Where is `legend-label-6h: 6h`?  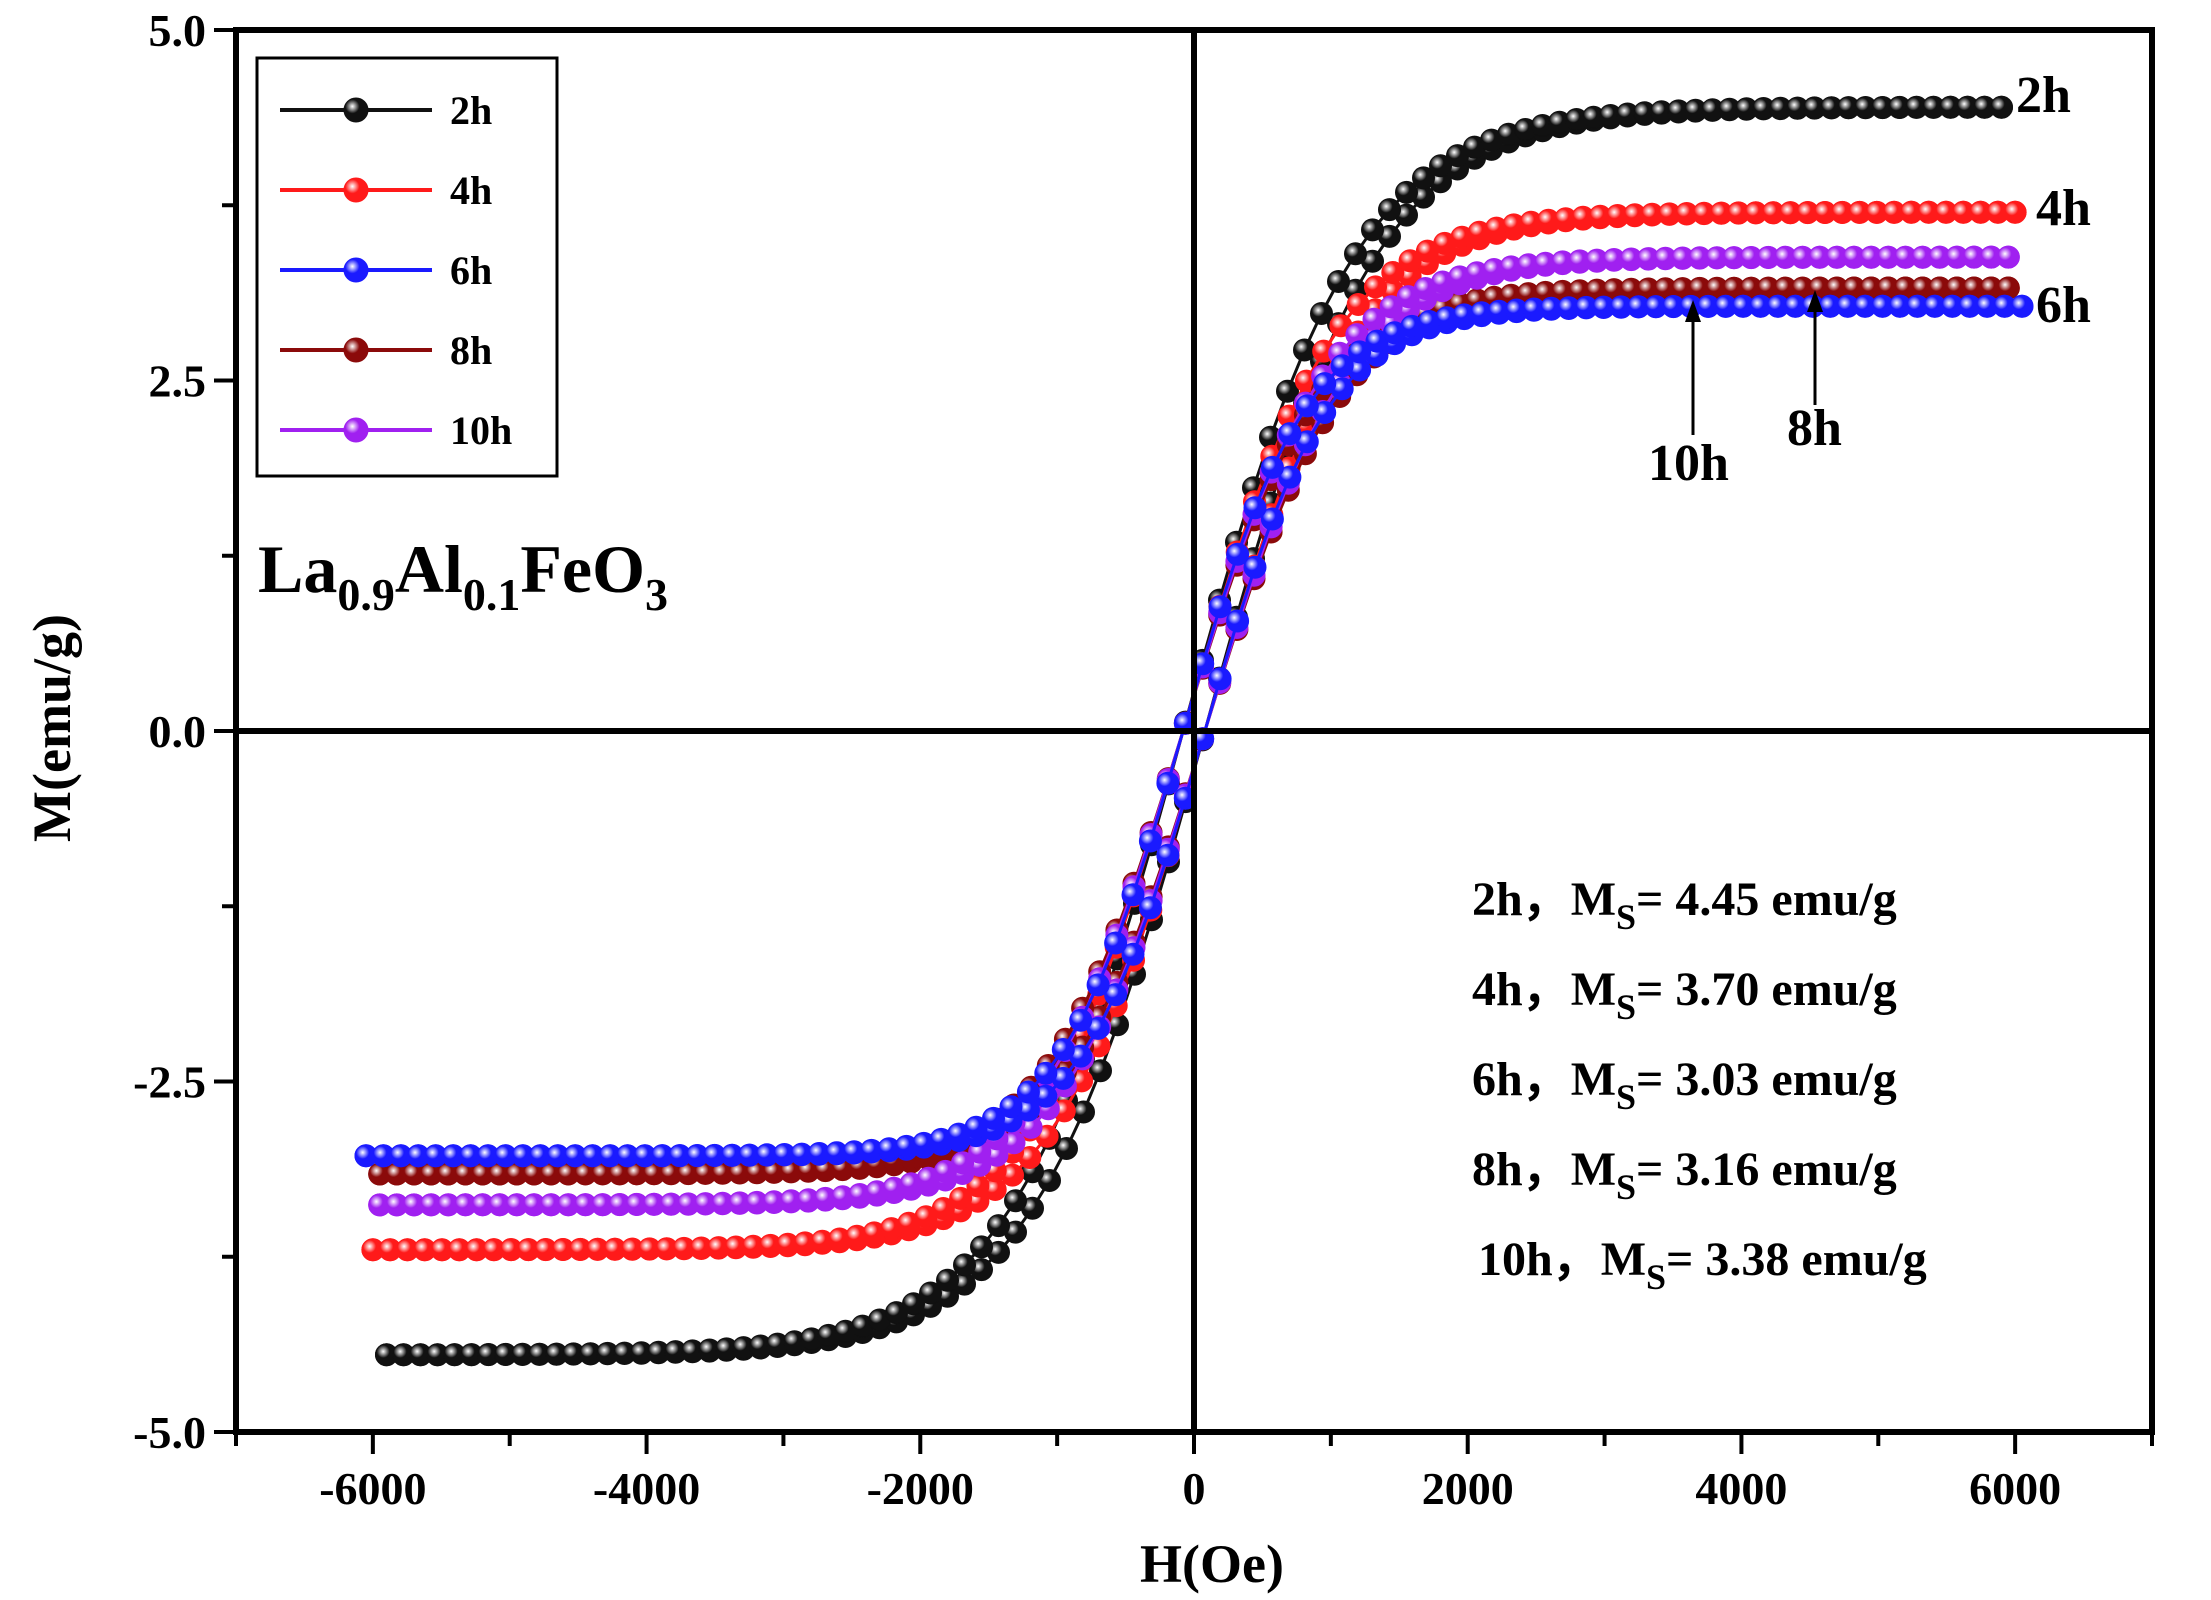 legend-label-6h: 6h is located at coordinates (471, 270).